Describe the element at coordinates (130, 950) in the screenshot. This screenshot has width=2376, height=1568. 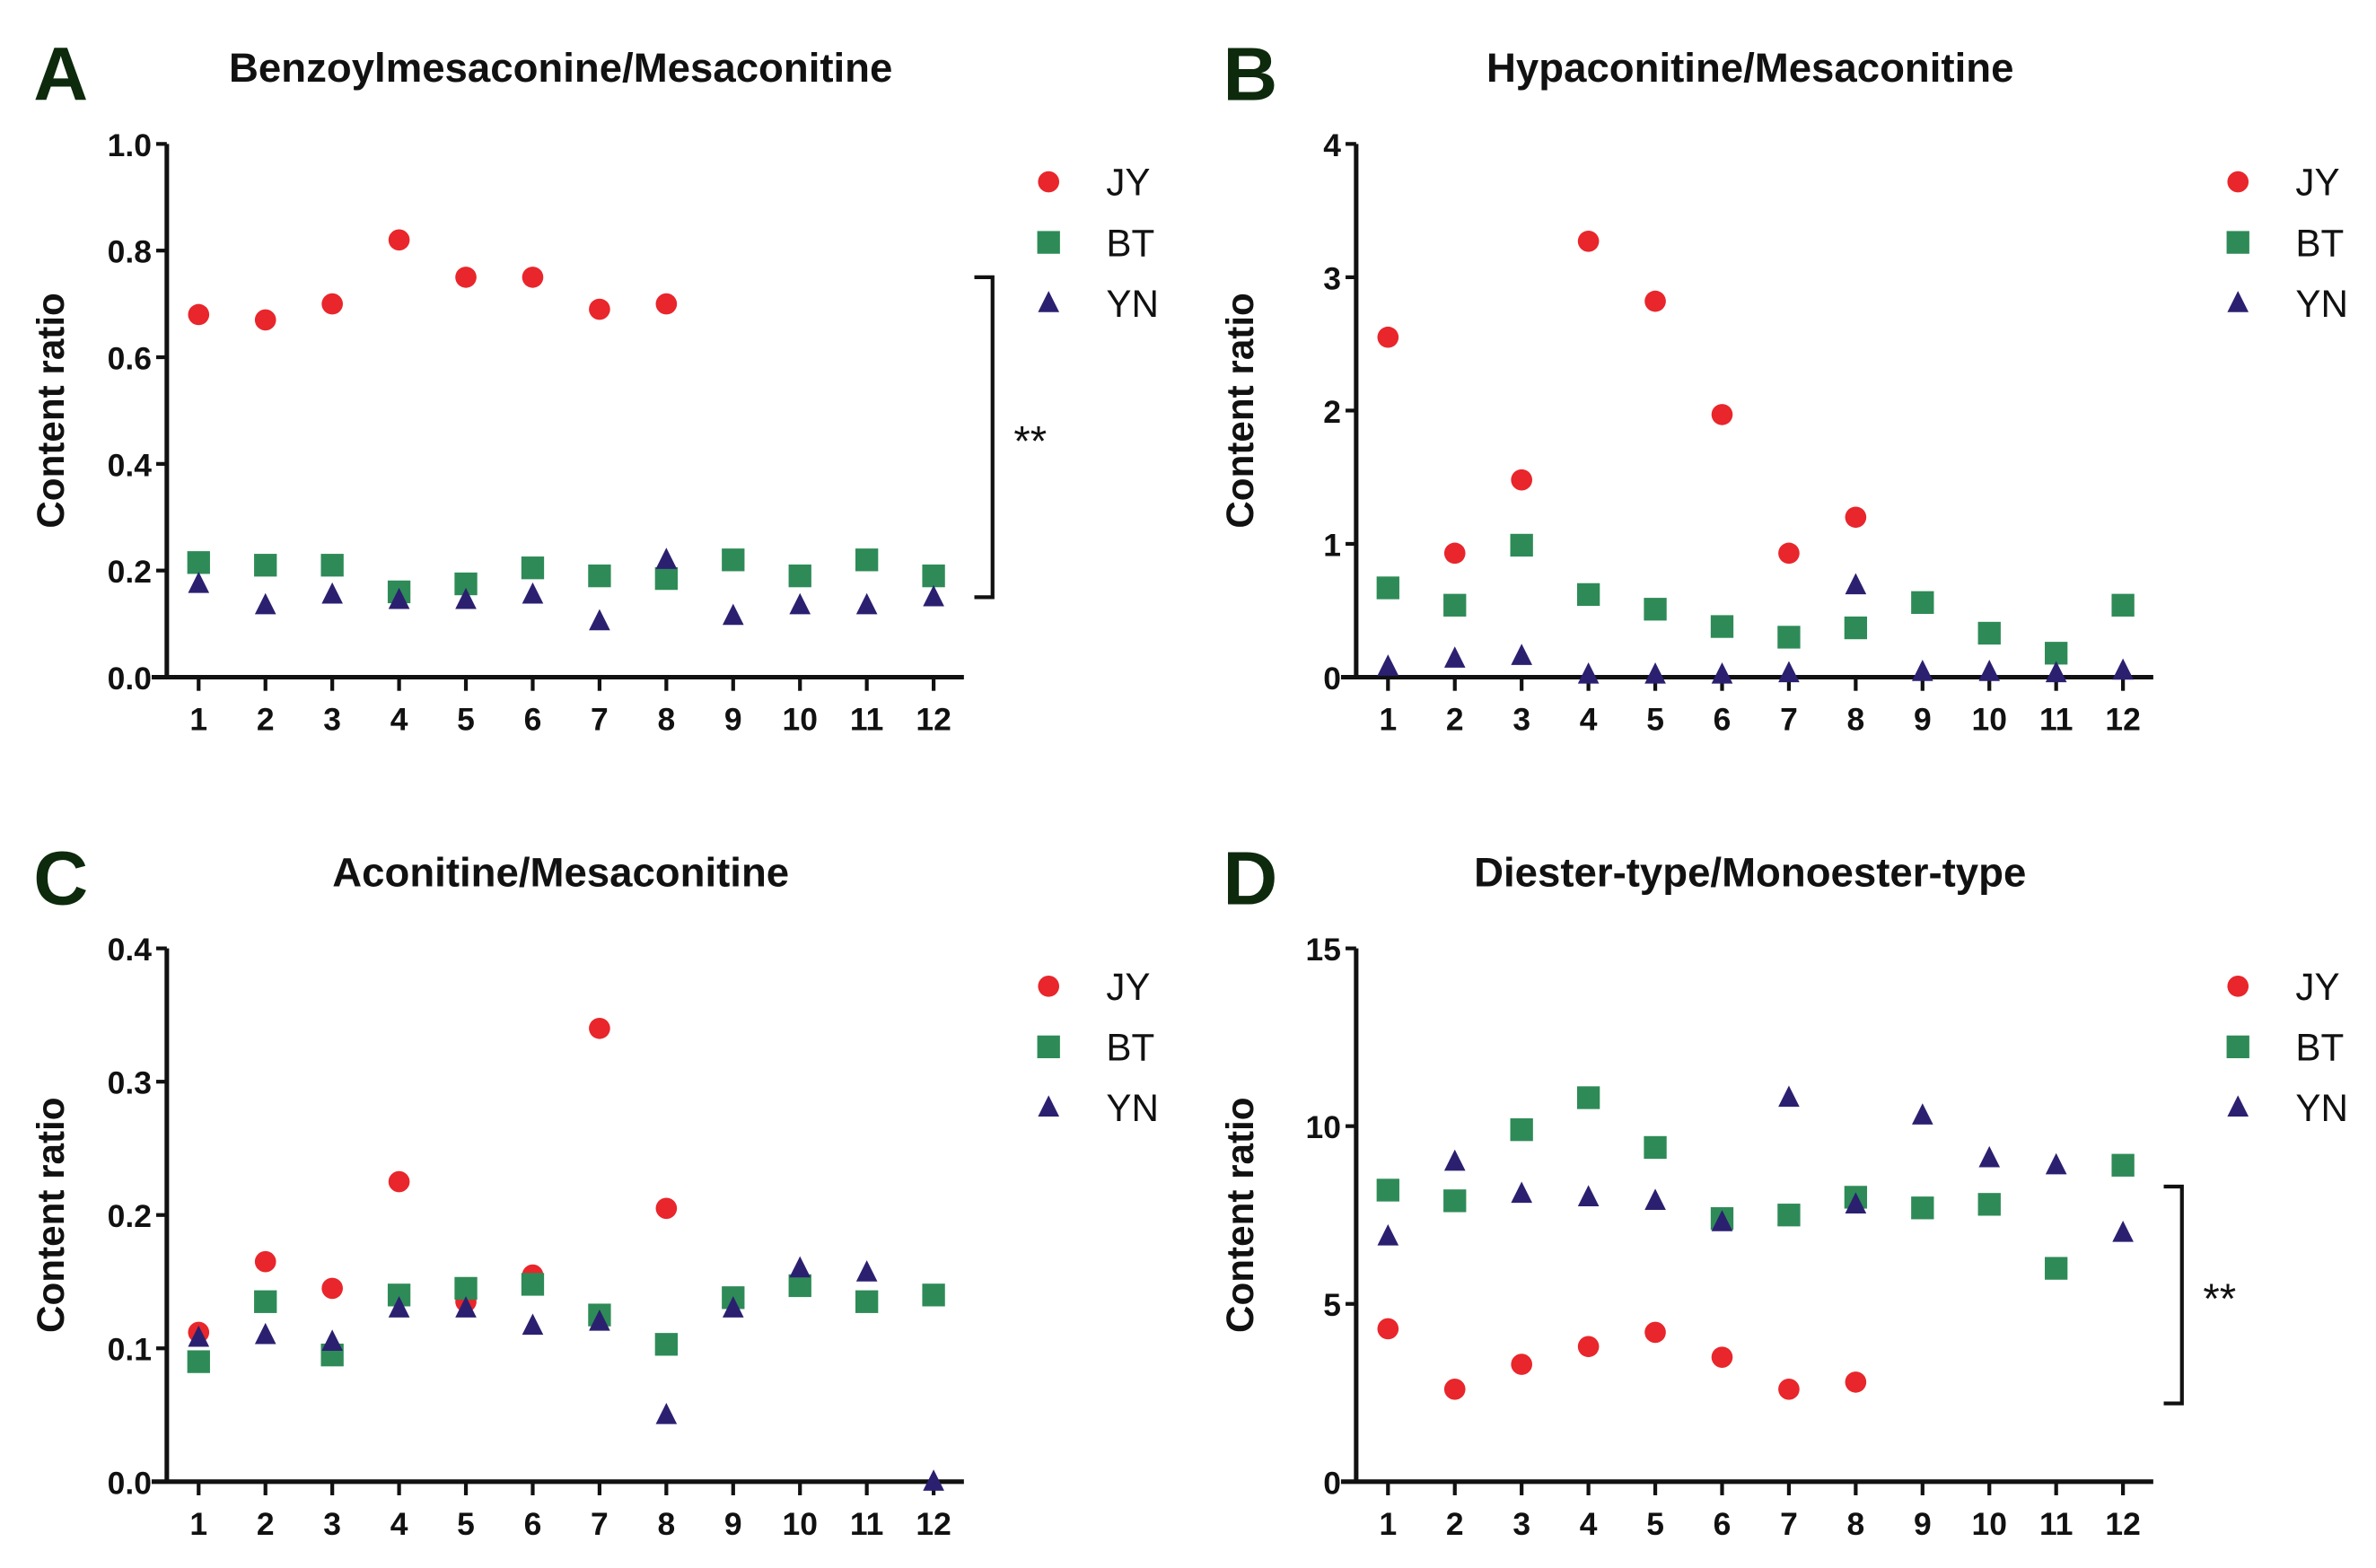
I see `y-tick-label: 0.4` at that location.